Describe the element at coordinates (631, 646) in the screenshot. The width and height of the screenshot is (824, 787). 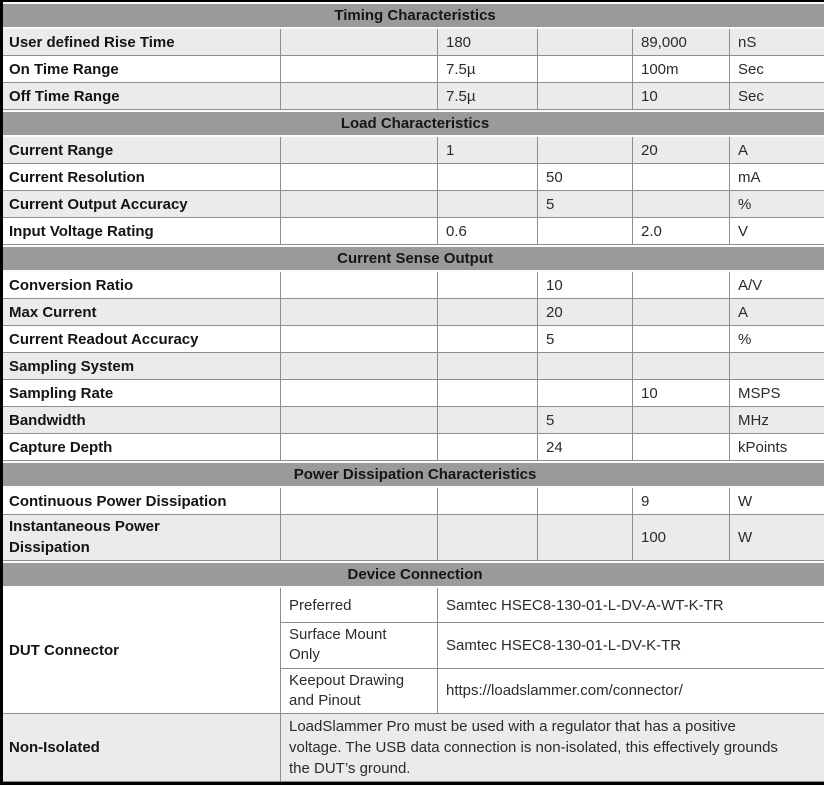
I see `connector-entry-value: Samtec HSEC8-130-01-L-DV-K-TR` at that location.